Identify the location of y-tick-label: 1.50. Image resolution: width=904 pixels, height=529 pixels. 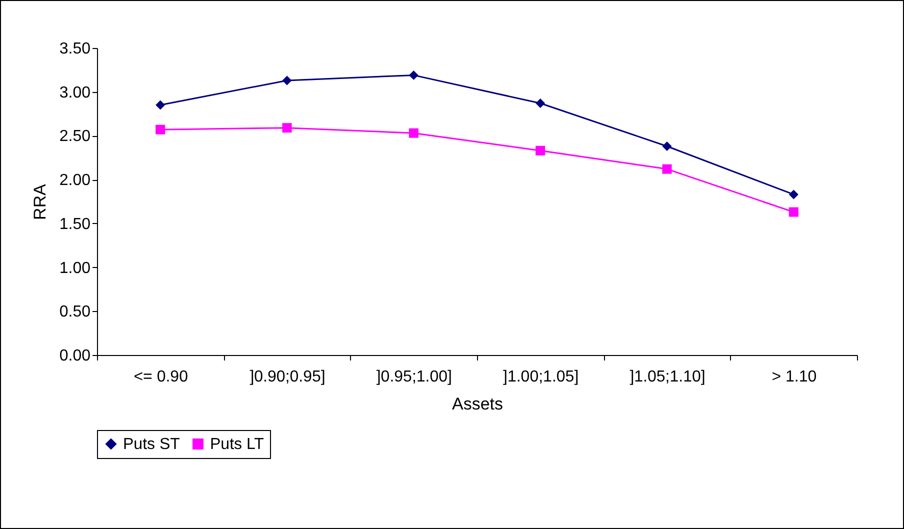
(75, 224).